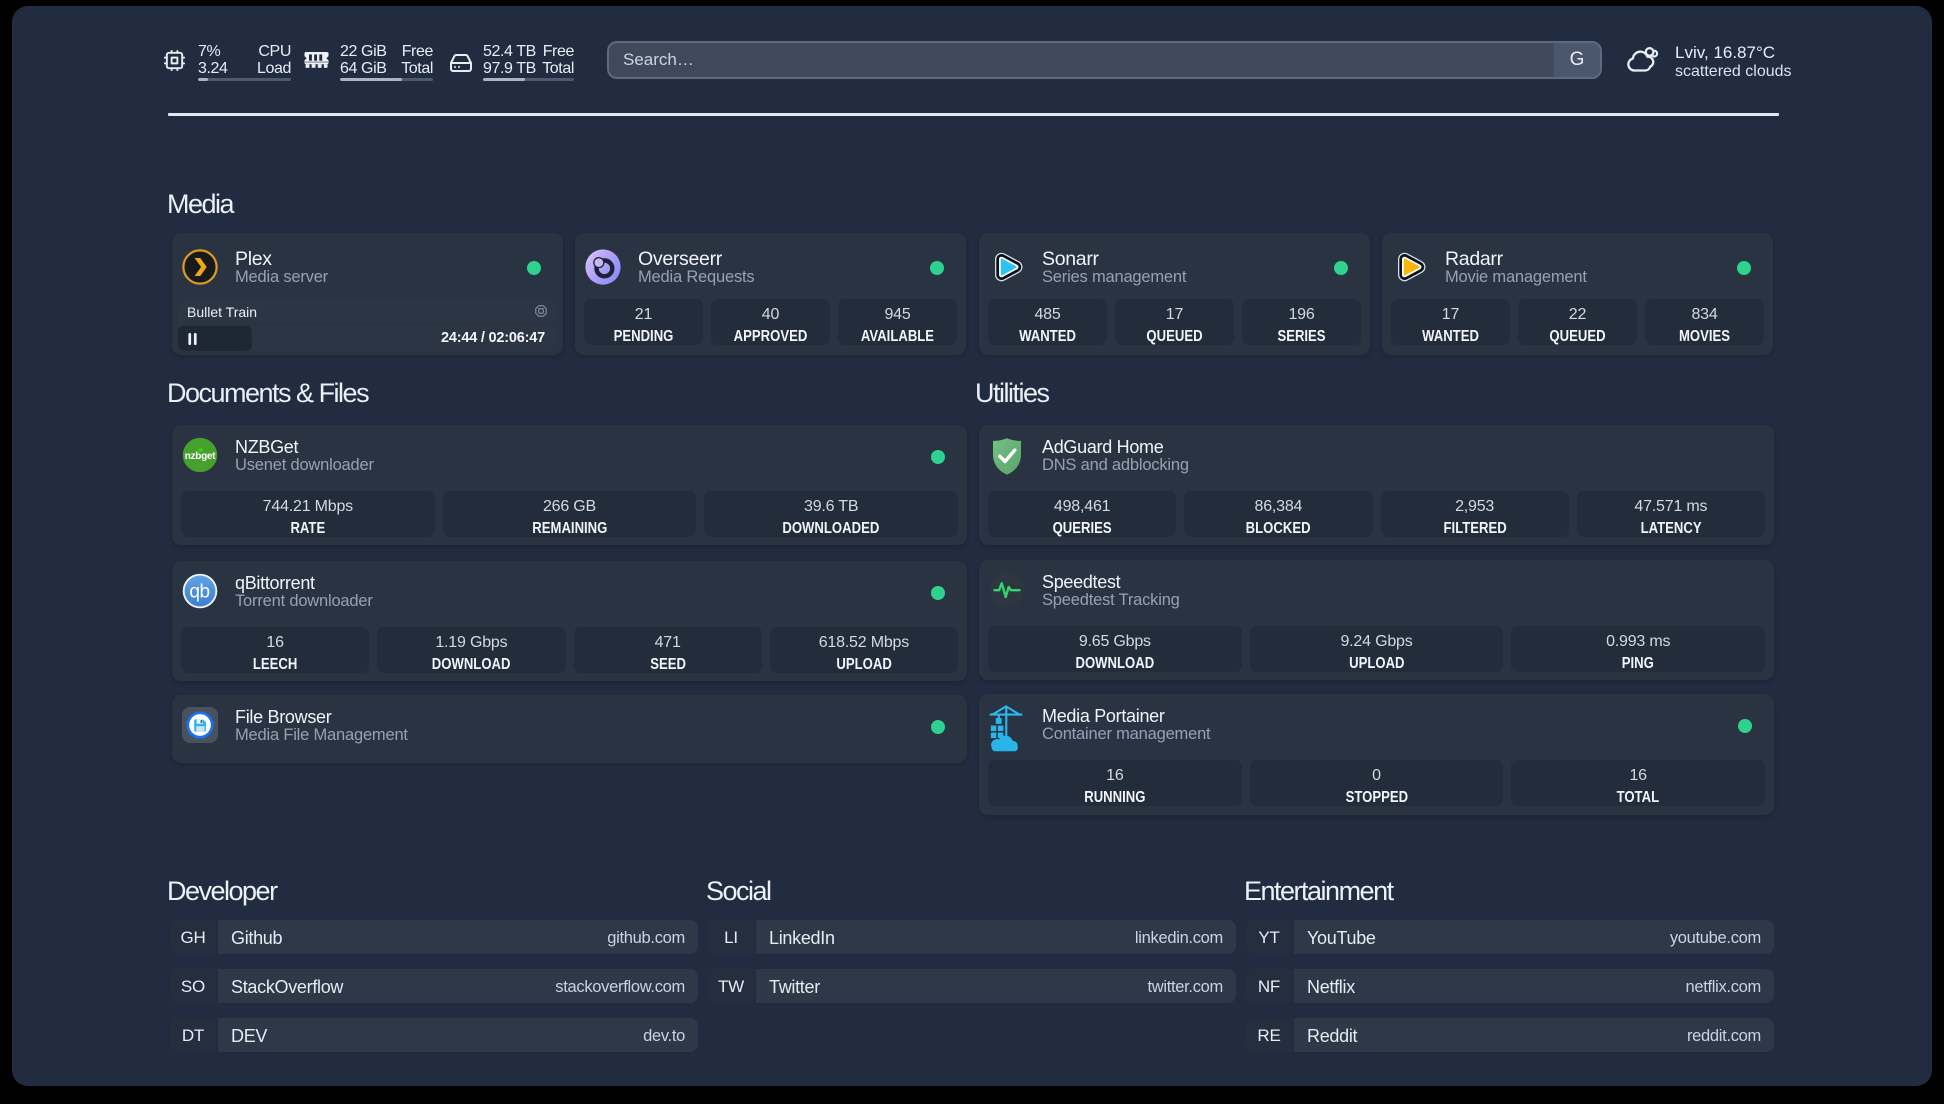 The width and height of the screenshot is (1944, 1104). I want to click on svg-text: qb, so click(199, 592).